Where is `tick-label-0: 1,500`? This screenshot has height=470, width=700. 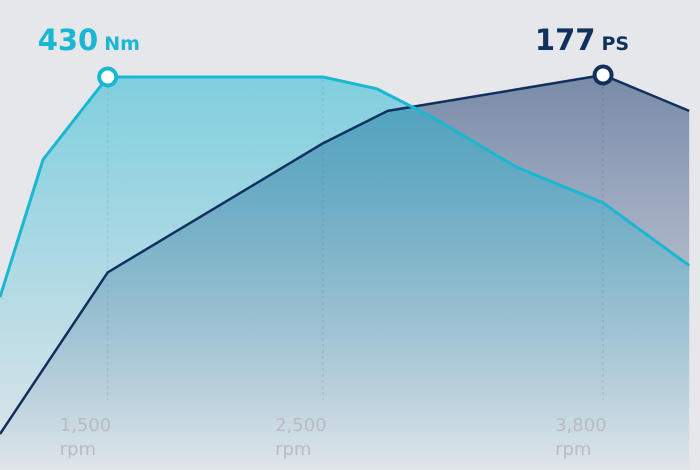
tick-label-0: 1,500 is located at coordinates (86, 425).